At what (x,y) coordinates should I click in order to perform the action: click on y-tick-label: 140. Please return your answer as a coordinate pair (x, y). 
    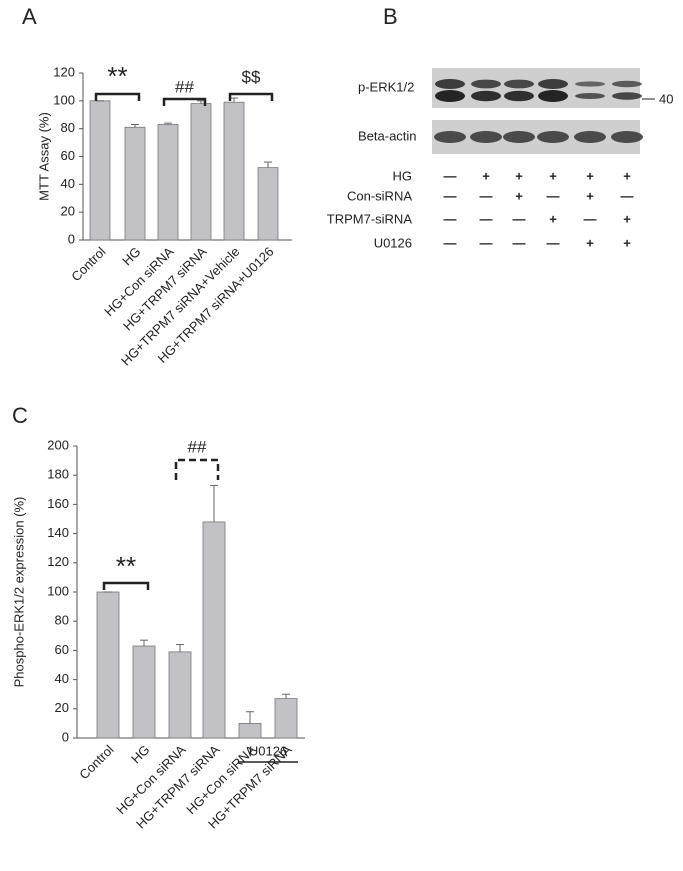
    Looking at the image, I should click on (58, 532).